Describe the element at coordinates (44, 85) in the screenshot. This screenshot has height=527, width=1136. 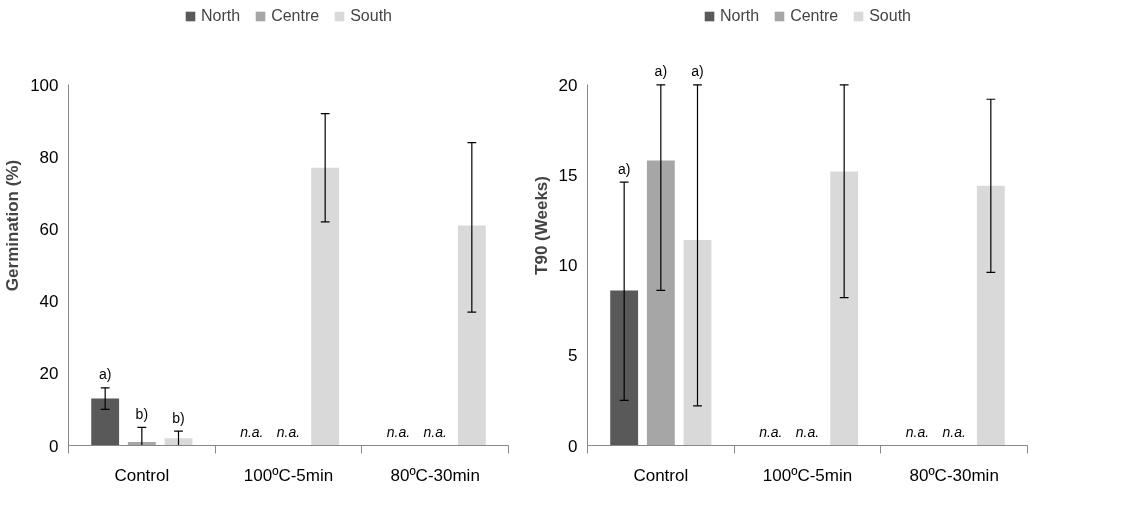
I see `y-tick-label: 100` at that location.